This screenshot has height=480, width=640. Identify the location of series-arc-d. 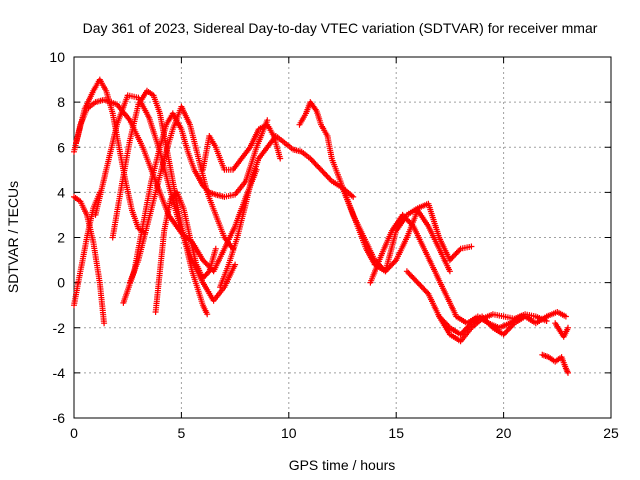
(89, 260).